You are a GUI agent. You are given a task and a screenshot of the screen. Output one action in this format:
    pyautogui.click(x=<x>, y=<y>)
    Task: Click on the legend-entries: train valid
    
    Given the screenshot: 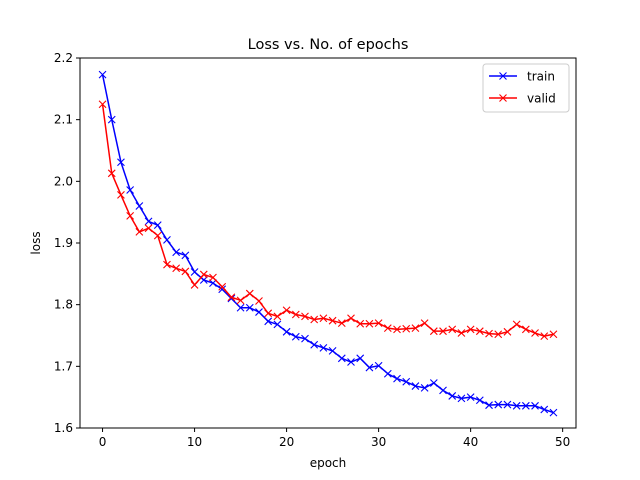 What is the action you would take?
    pyautogui.click(x=522, y=88)
    